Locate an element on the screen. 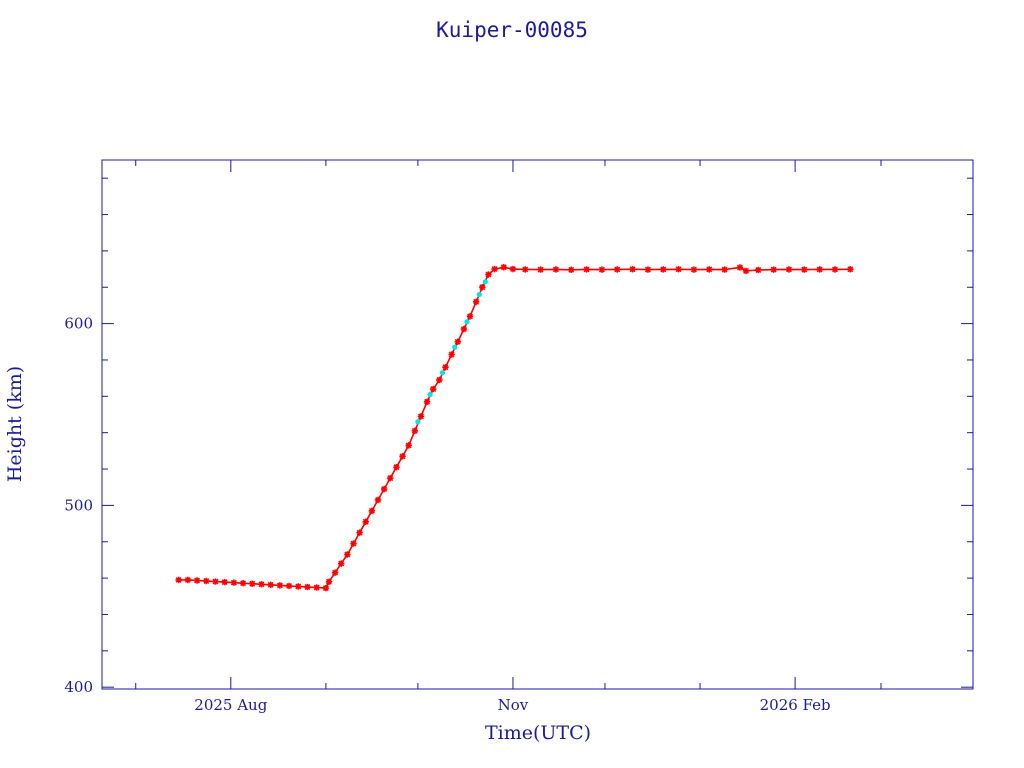 The height and width of the screenshot is (768, 1024). x-tick-label: 2026 Feb is located at coordinates (795, 705).